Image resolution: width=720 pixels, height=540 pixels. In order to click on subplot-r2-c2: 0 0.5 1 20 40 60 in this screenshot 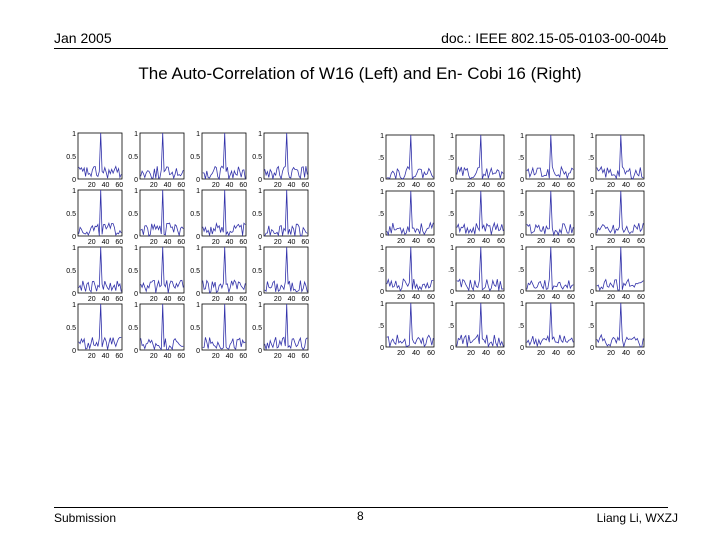, I will do `click(156, 217)`.